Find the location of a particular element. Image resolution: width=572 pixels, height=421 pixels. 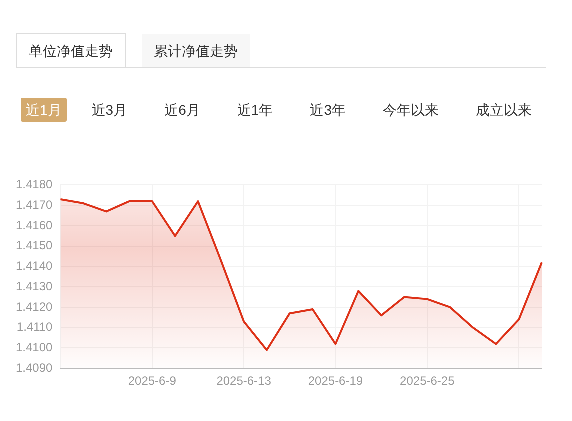

text: 近1月 is located at coordinates (44, 110).